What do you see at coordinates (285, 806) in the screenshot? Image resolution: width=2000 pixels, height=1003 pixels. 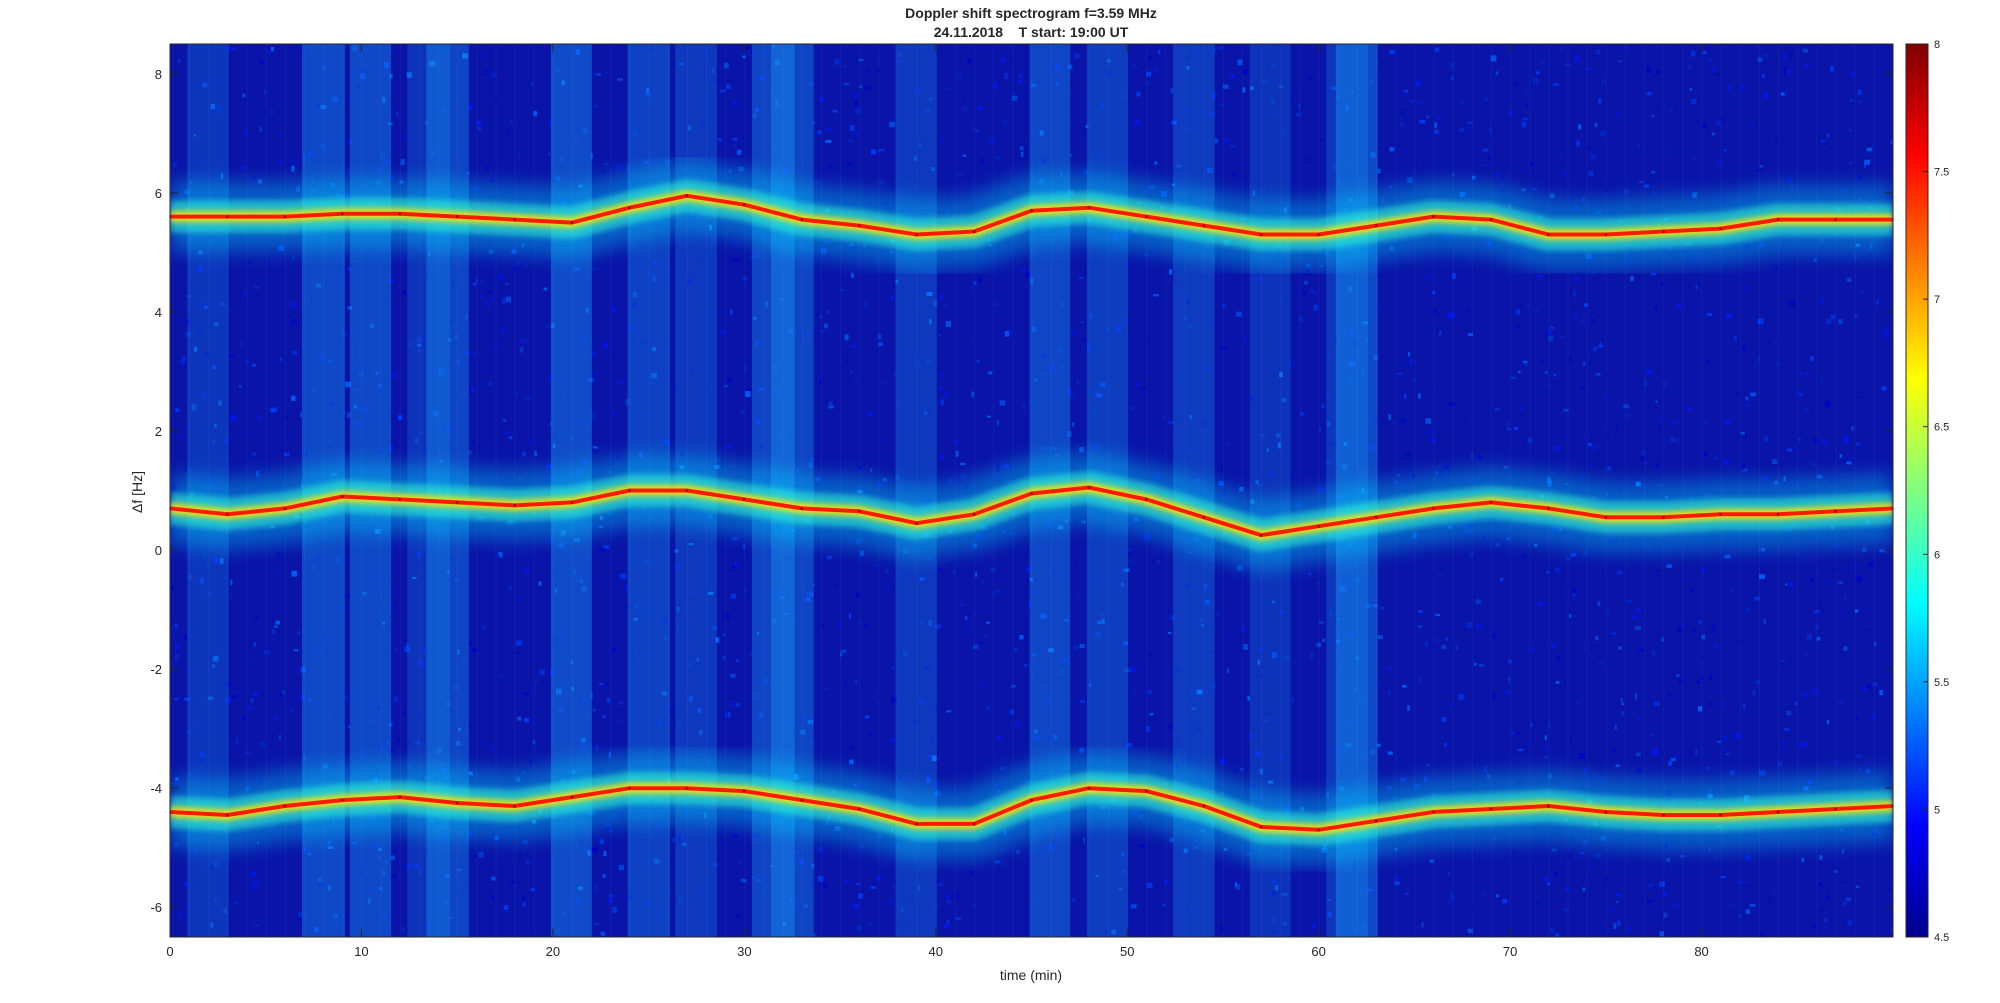 I see `trace-point` at bounding box center [285, 806].